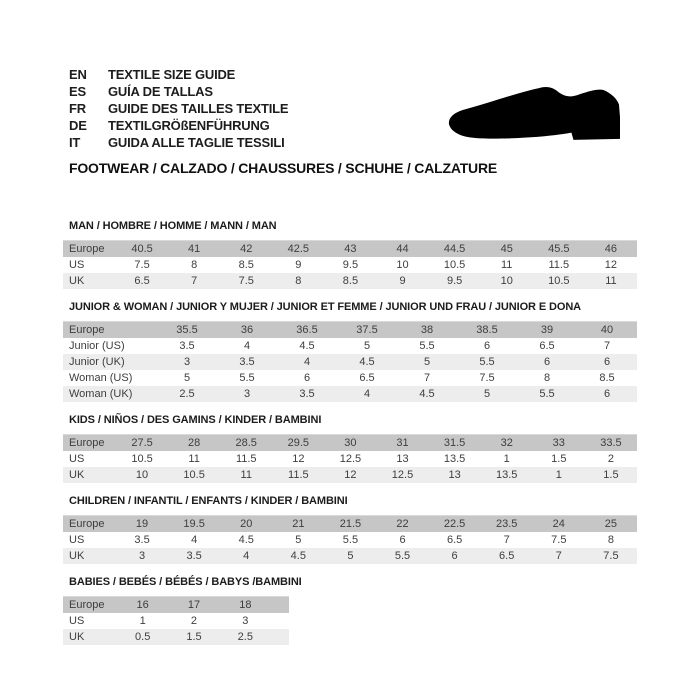 Image resolution: width=700 pixels, height=700 pixels. I want to click on size-row-us: US 7.5 8 8.5 9 9.5 10 10.5 11 11.5 12, so click(350, 265).